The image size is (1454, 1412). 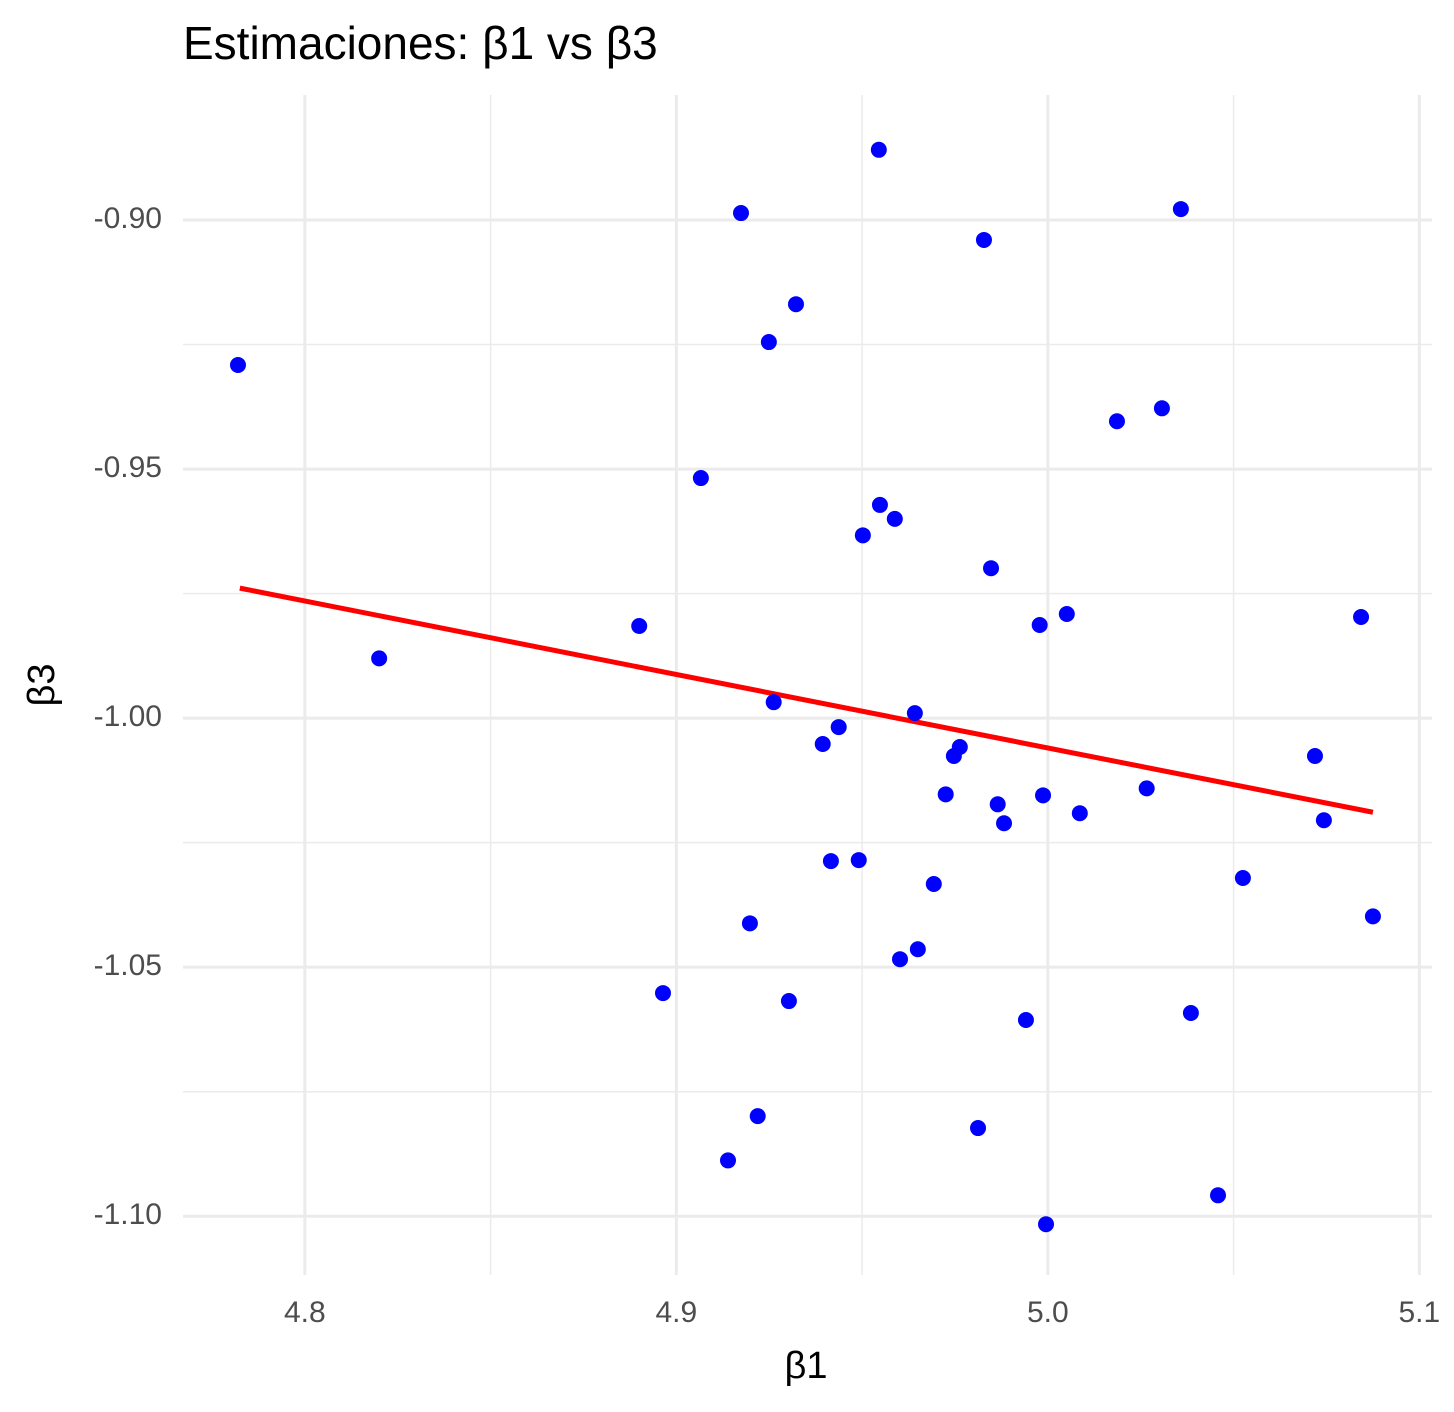 What do you see at coordinates (1420, 1312) in the screenshot?
I see `x-tick-label: 5.1` at bounding box center [1420, 1312].